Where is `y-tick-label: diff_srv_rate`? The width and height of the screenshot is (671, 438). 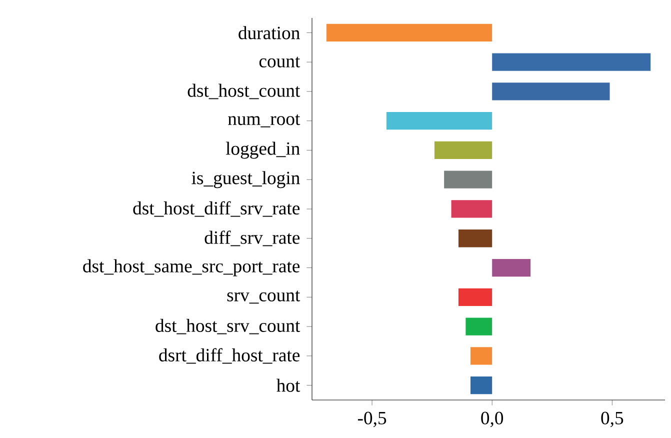 y-tick-label: diff_srv_rate is located at coordinates (252, 238).